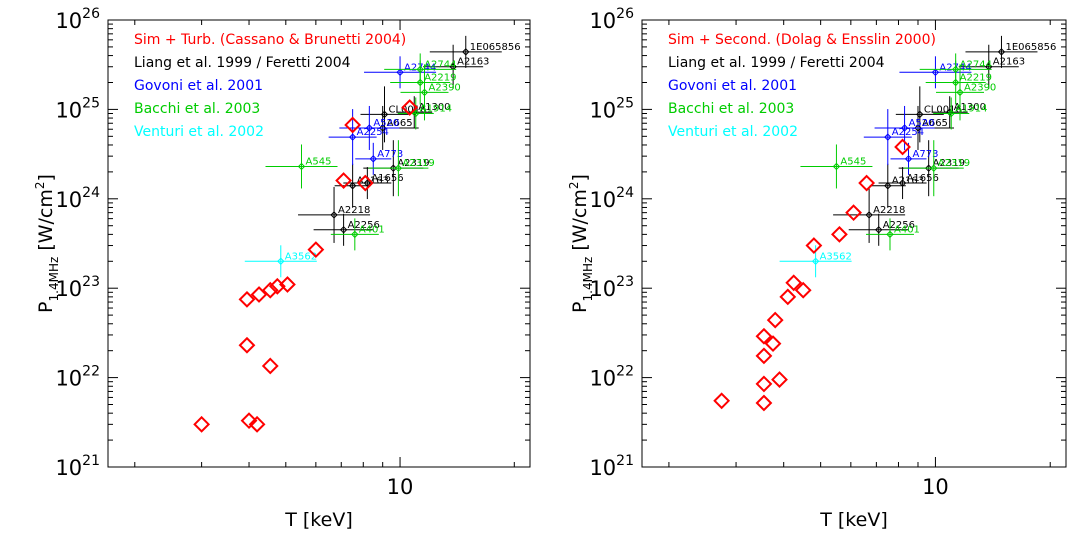 Image resolution: width=1075 pixels, height=534 pixels. Describe the element at coordinates (908, 132) in the screenshot. I see `point-label: A2254` at that location.